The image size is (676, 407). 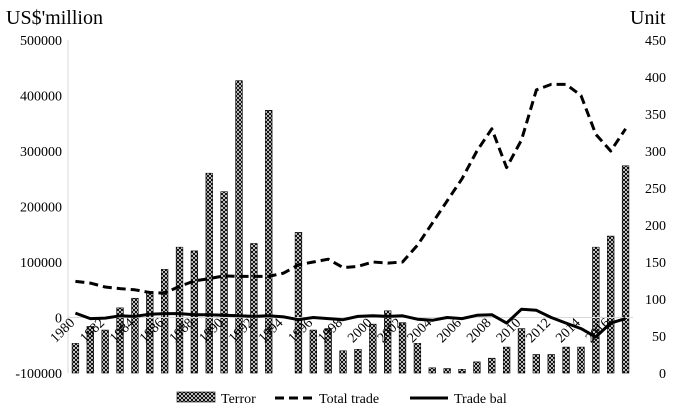 I want to click on right-tick-label: 450, so click(x=655, y=41).